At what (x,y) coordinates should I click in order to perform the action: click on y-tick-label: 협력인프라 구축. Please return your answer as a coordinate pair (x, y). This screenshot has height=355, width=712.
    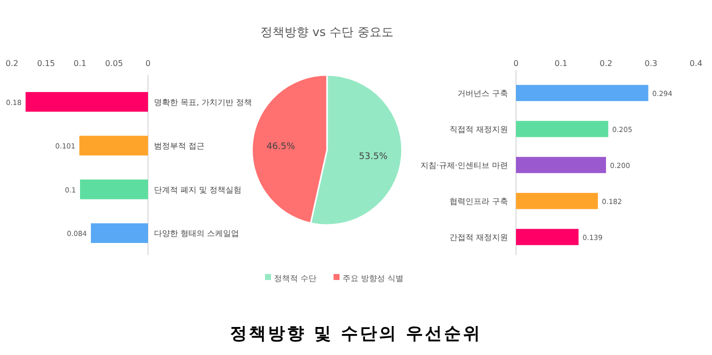
    Looking at the image, I should click on (478, 201).